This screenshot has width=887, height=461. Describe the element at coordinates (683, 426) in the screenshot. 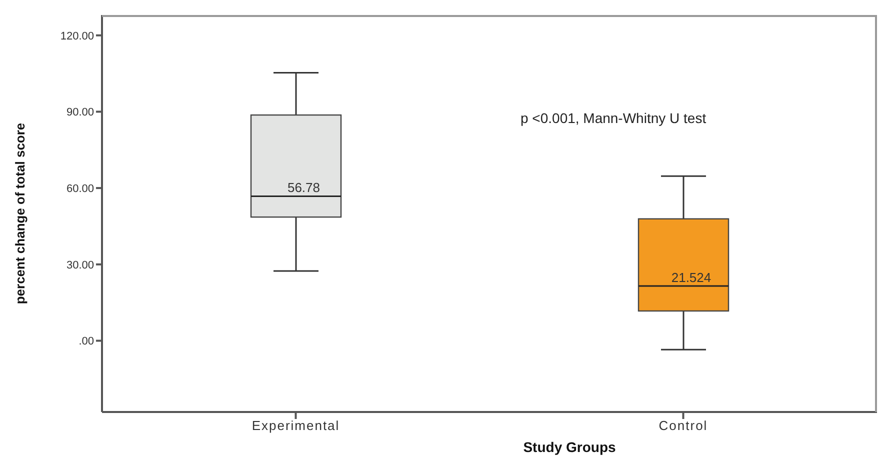

I see `x-tick-label: Control` at that location.